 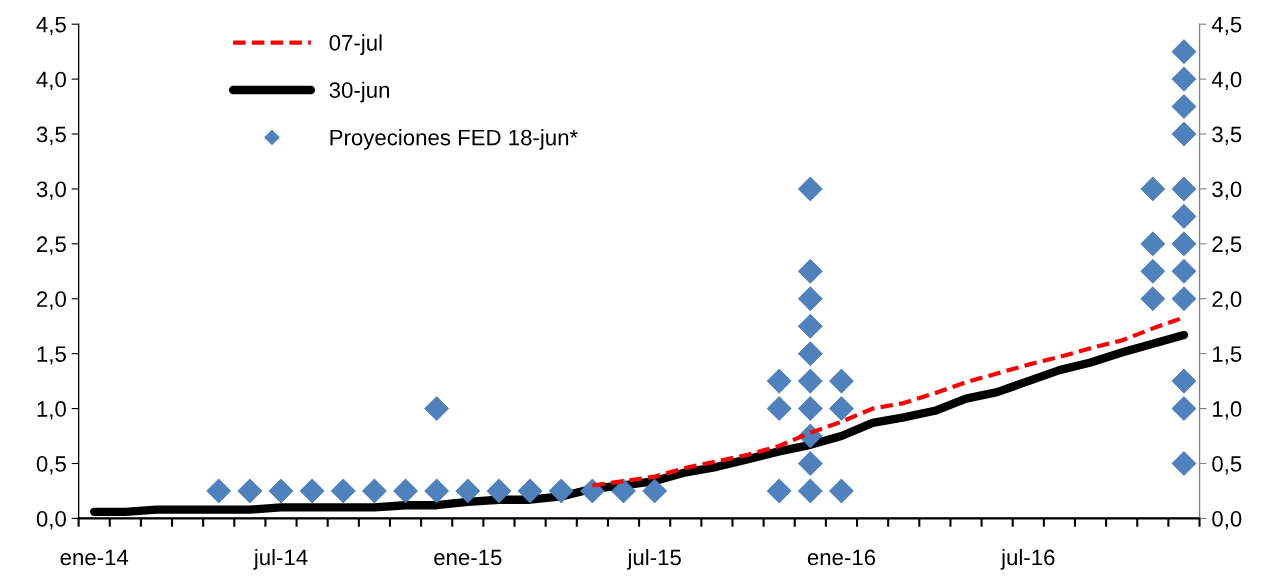 I want to click on y-tick-label: 3,0, so click(x=51, y=190).